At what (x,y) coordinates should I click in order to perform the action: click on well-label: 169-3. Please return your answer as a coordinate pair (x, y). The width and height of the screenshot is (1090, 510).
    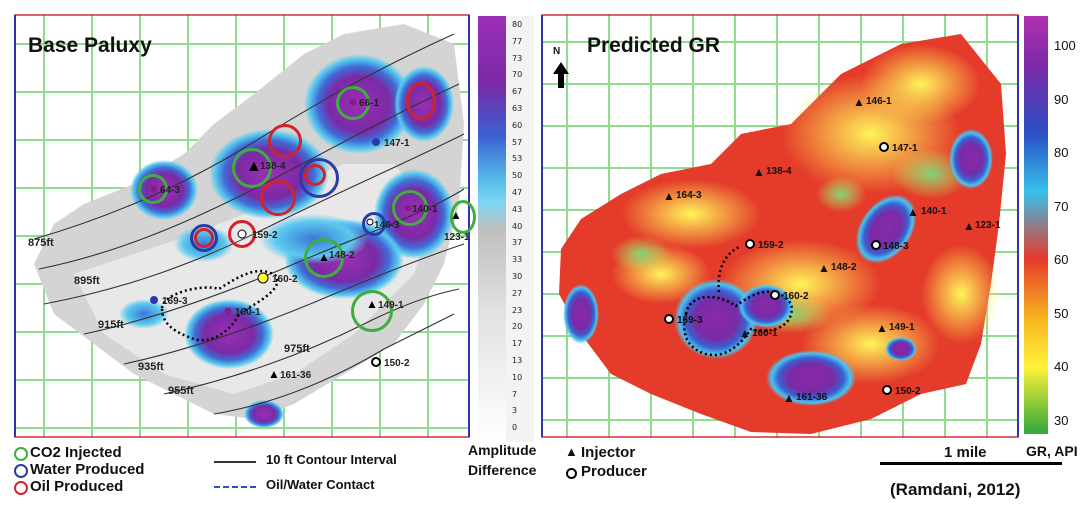
    Looking at the image, I should click on (690, 320).